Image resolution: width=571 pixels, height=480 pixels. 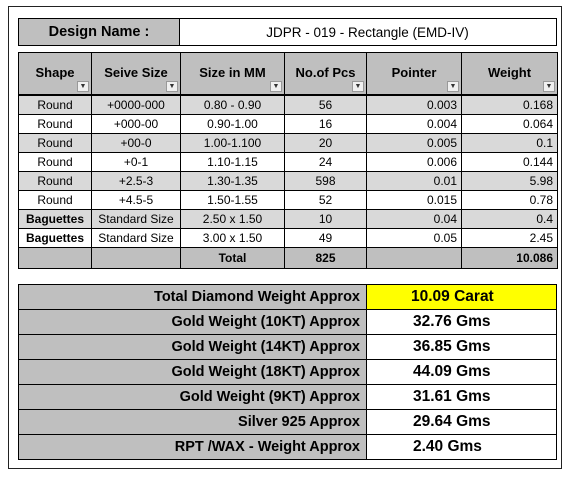 I want to click on table-cell-pointer: 0.015, so click(x=414, y=200).